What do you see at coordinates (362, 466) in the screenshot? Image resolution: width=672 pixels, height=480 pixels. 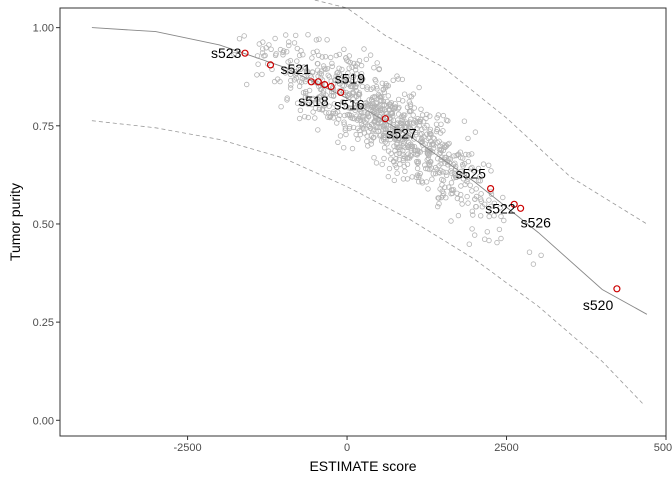 I see `x-axis-title: ESTIMATE score` at bounding box center [362, 466].